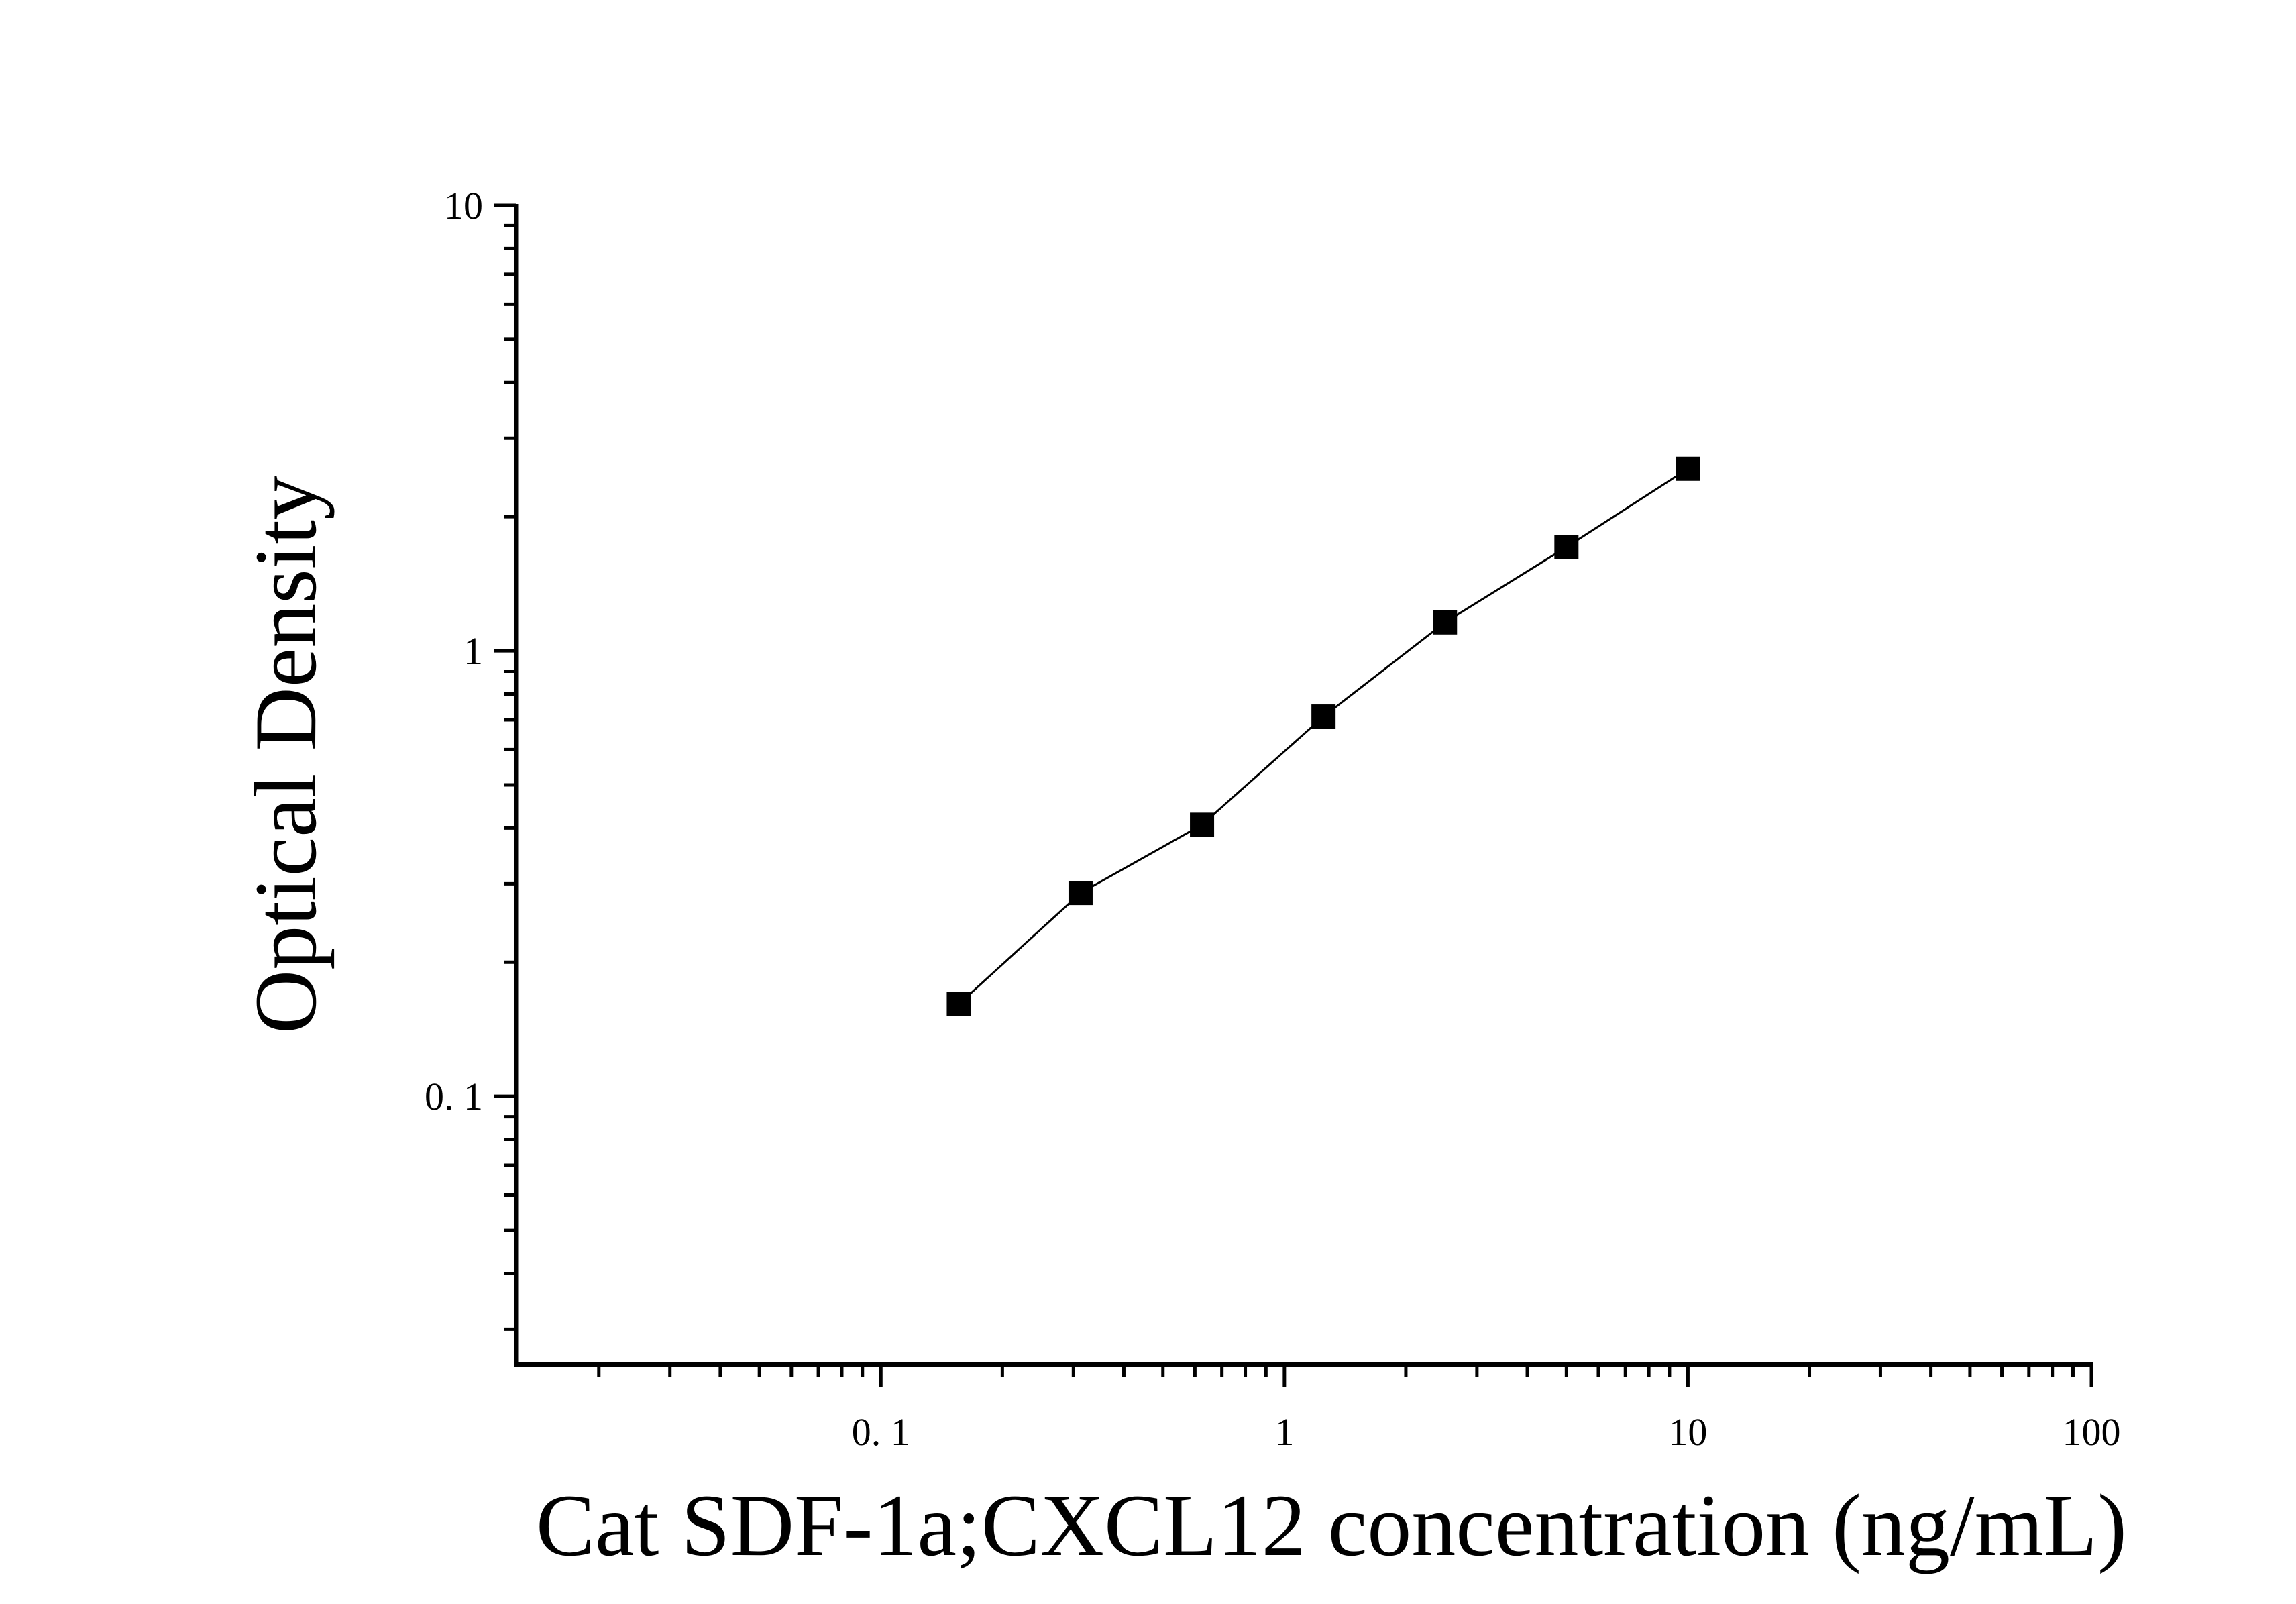 Image resolution: width=2296 pixels, height=1604 pixels. Describe the element at coordinates (473, 651) in the screenshot. I see `y-tick-label: 1` at that location.